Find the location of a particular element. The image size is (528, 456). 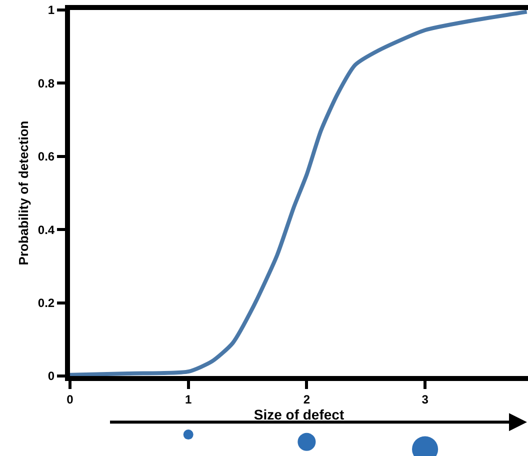

y-tick-label: 0.6 is located at coordinates (46, 157).